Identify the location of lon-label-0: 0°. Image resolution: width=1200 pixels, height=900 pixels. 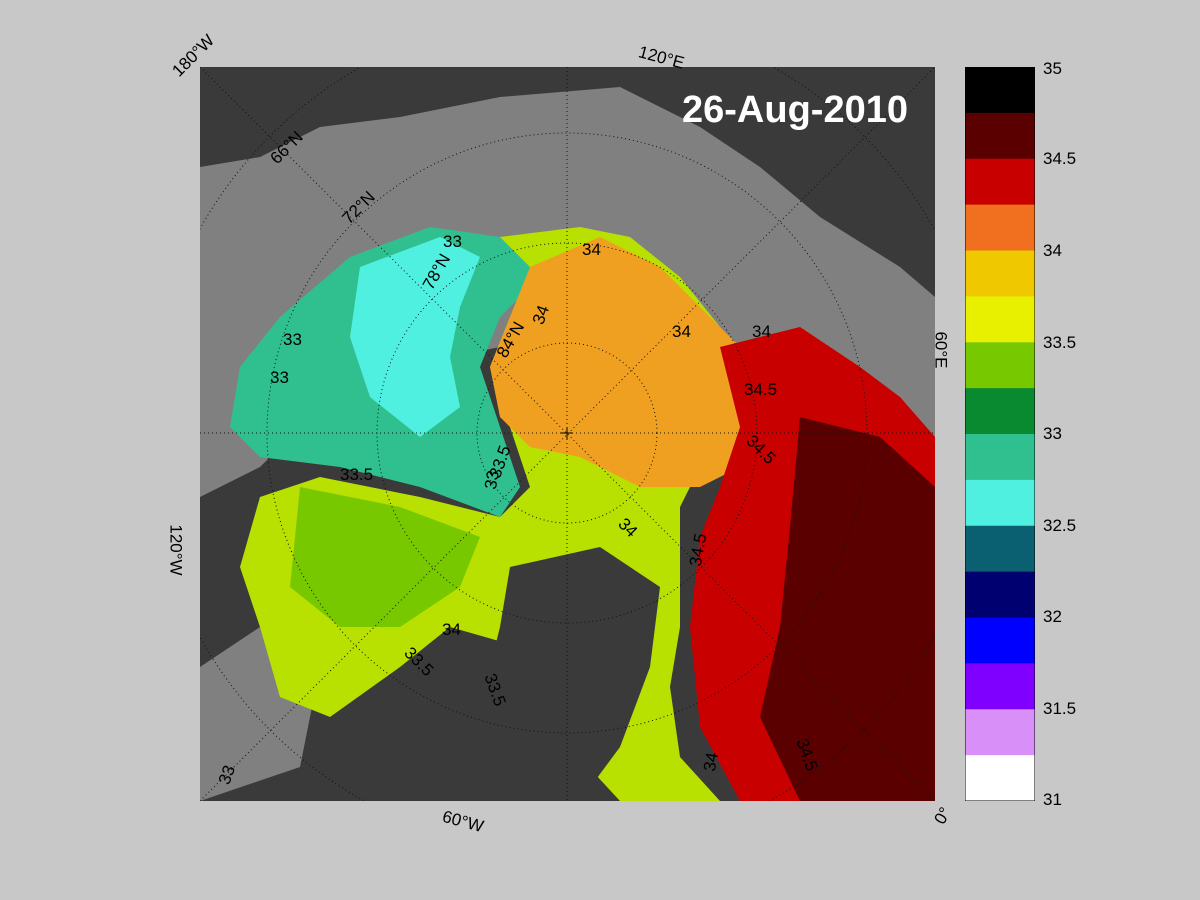
(942, 815).